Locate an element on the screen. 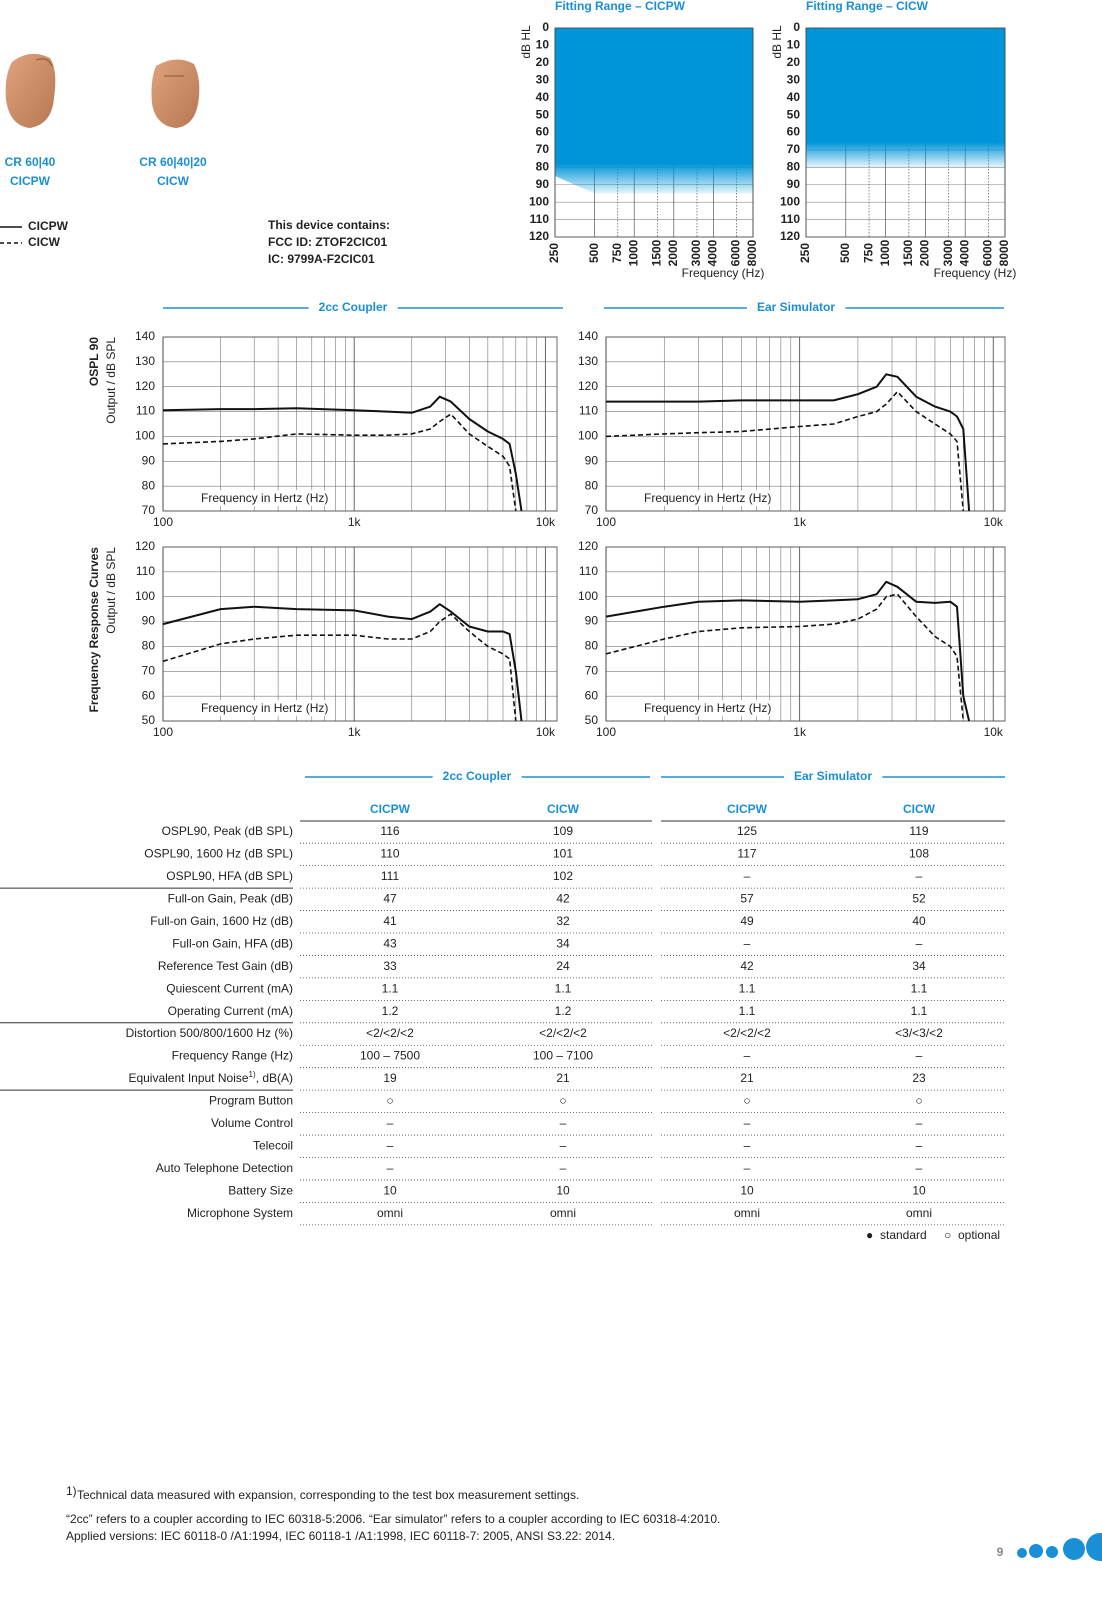 The width and height of the screenshot is (1102, 1610). cell: 100 – 7100 is located at coordinates (563, 1056).